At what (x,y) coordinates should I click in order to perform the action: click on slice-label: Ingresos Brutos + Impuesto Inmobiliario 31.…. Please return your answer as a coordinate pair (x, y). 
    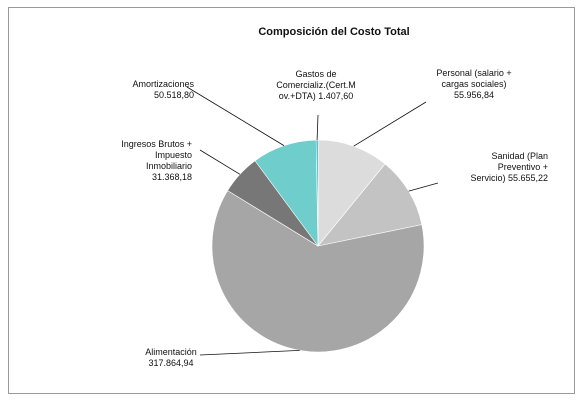
    Looking at the image, I should click on (156, 160).